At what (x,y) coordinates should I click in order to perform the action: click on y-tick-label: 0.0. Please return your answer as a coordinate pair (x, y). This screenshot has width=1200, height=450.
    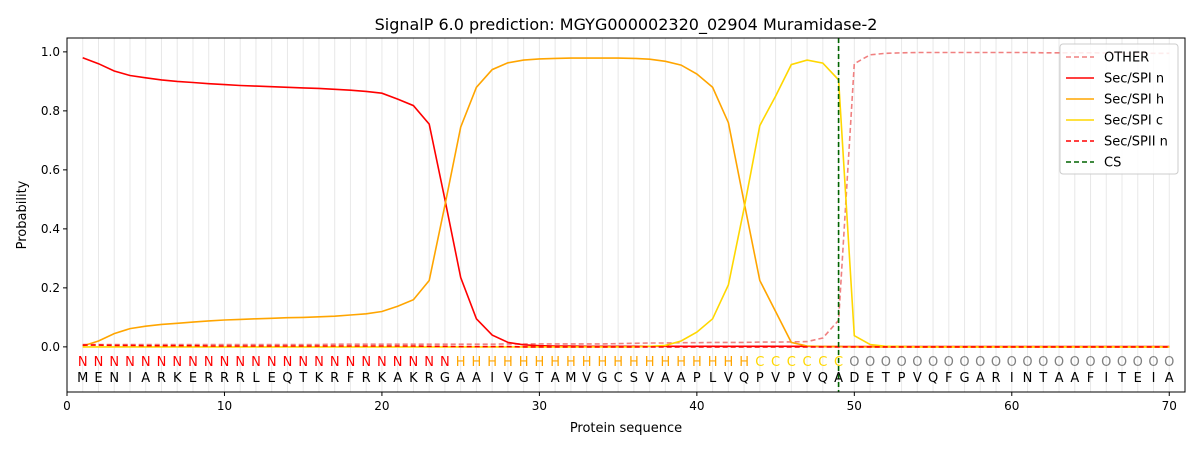
    Looking at the image, I should click on (50, 347).